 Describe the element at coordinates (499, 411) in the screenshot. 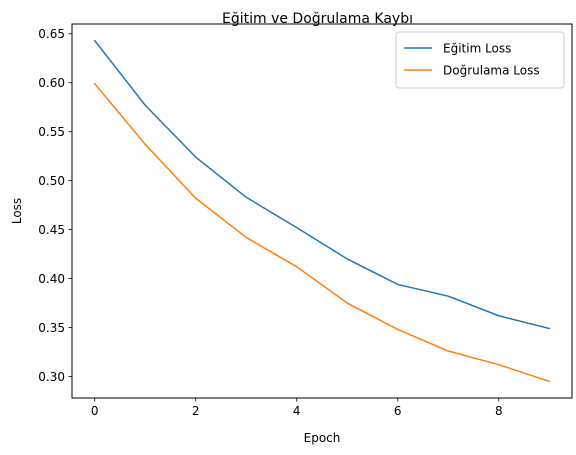

I see `x-tick-label: 8` at that location.